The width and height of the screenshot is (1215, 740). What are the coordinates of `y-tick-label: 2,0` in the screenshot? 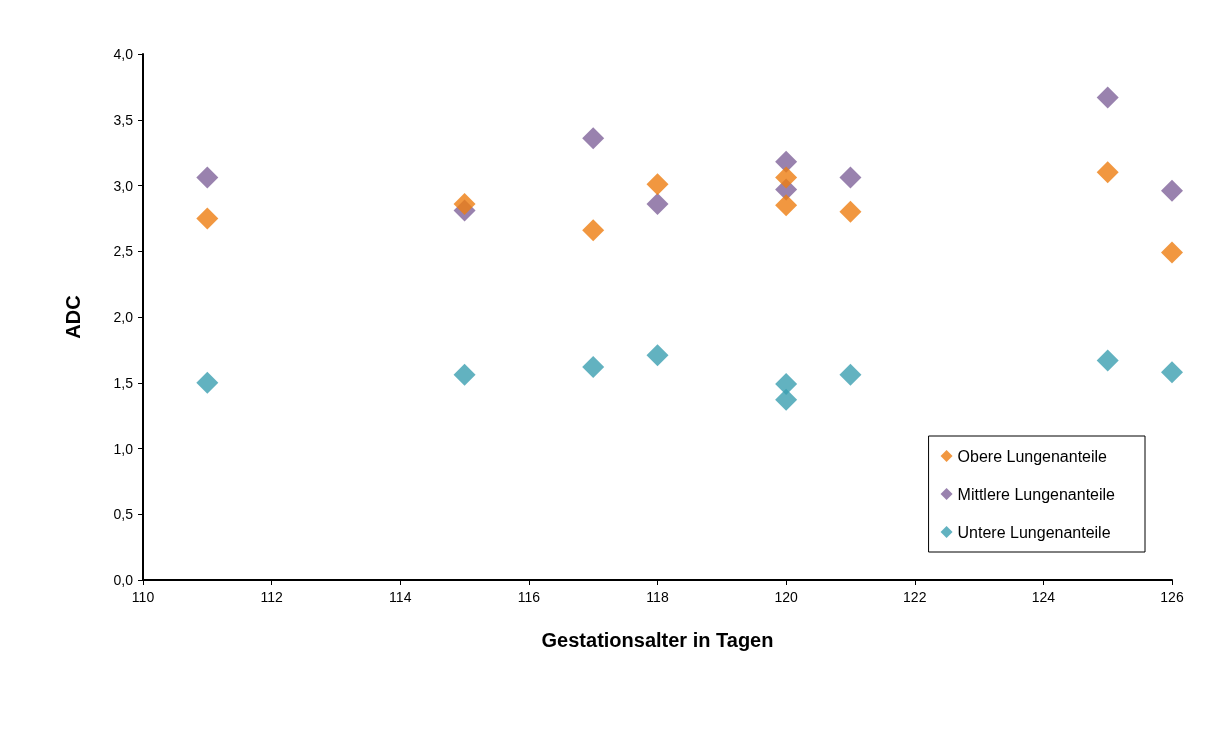 It's located at (123, 317).